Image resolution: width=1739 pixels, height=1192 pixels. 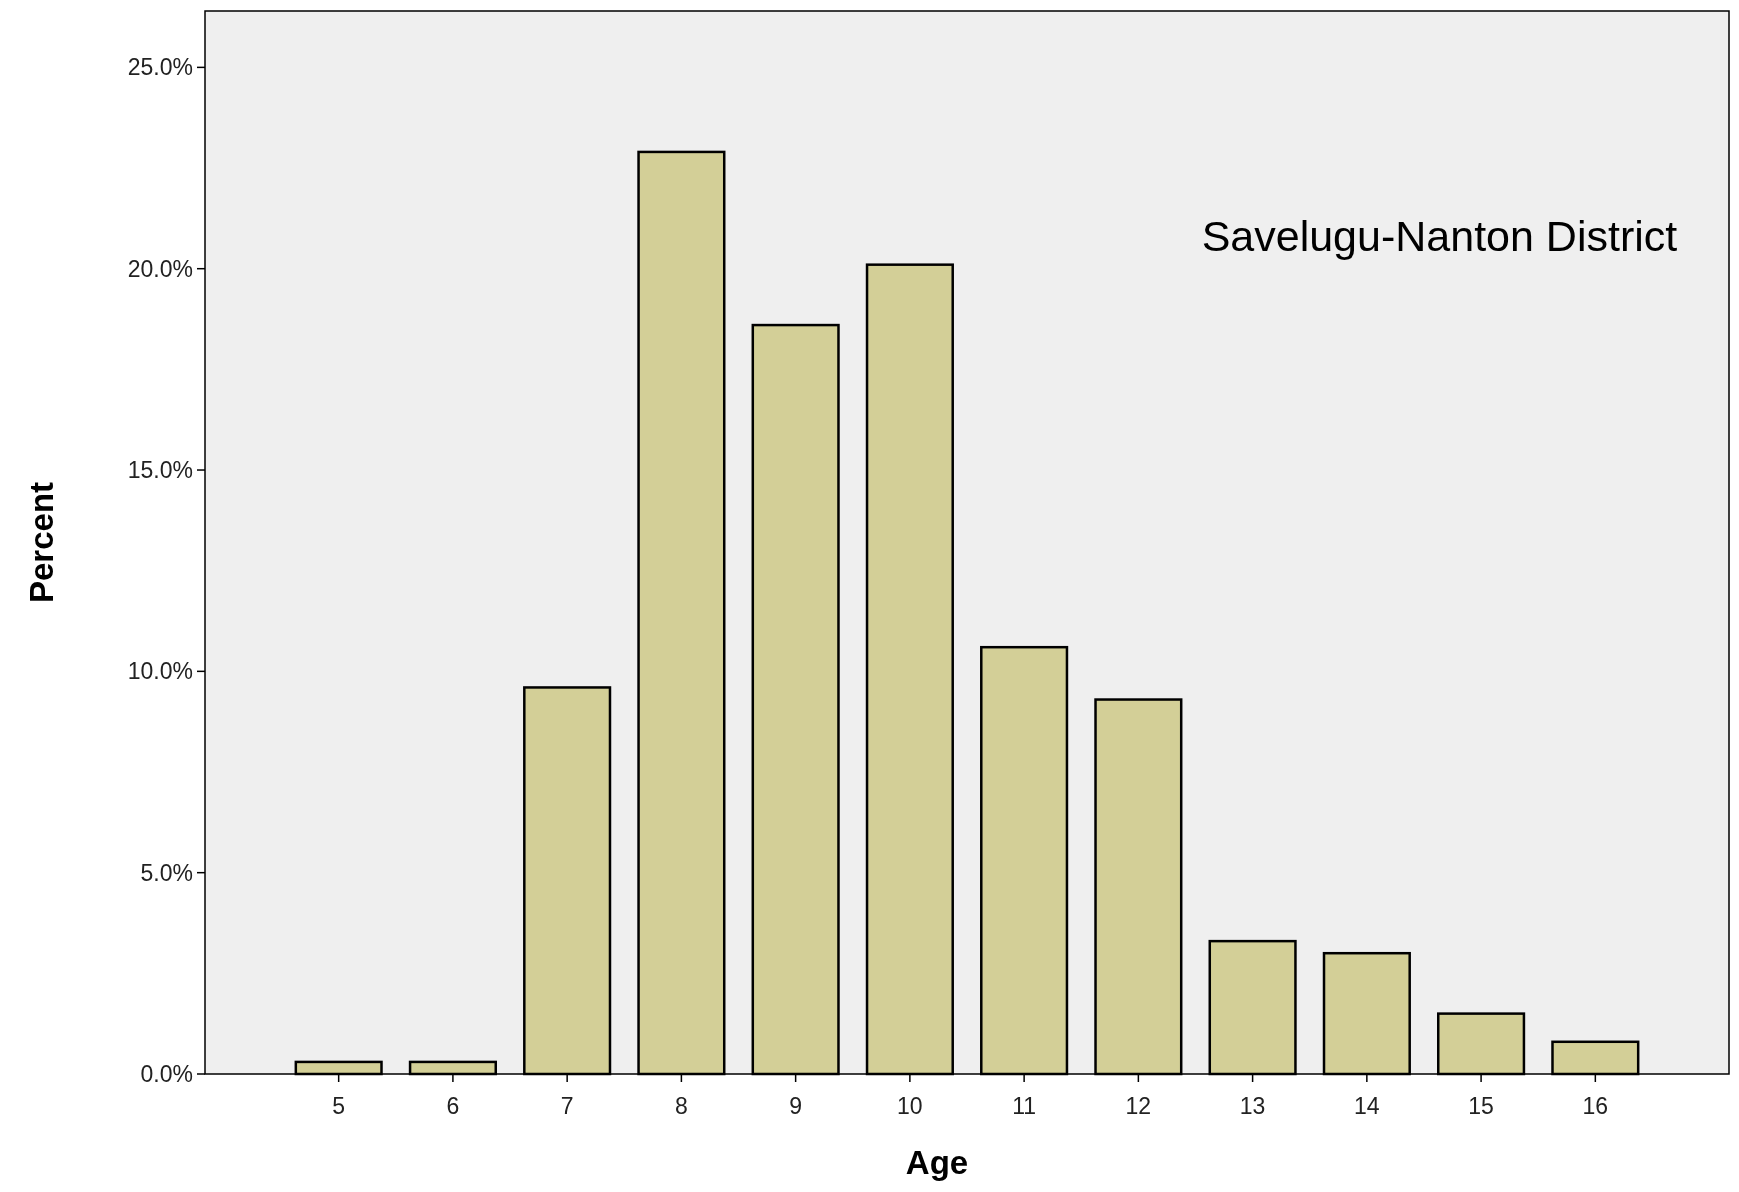 What do you see at coordinates (567, 1106) in the screenshot?
I see `x-tick-label: 7` at bounding box center [567, 1106].